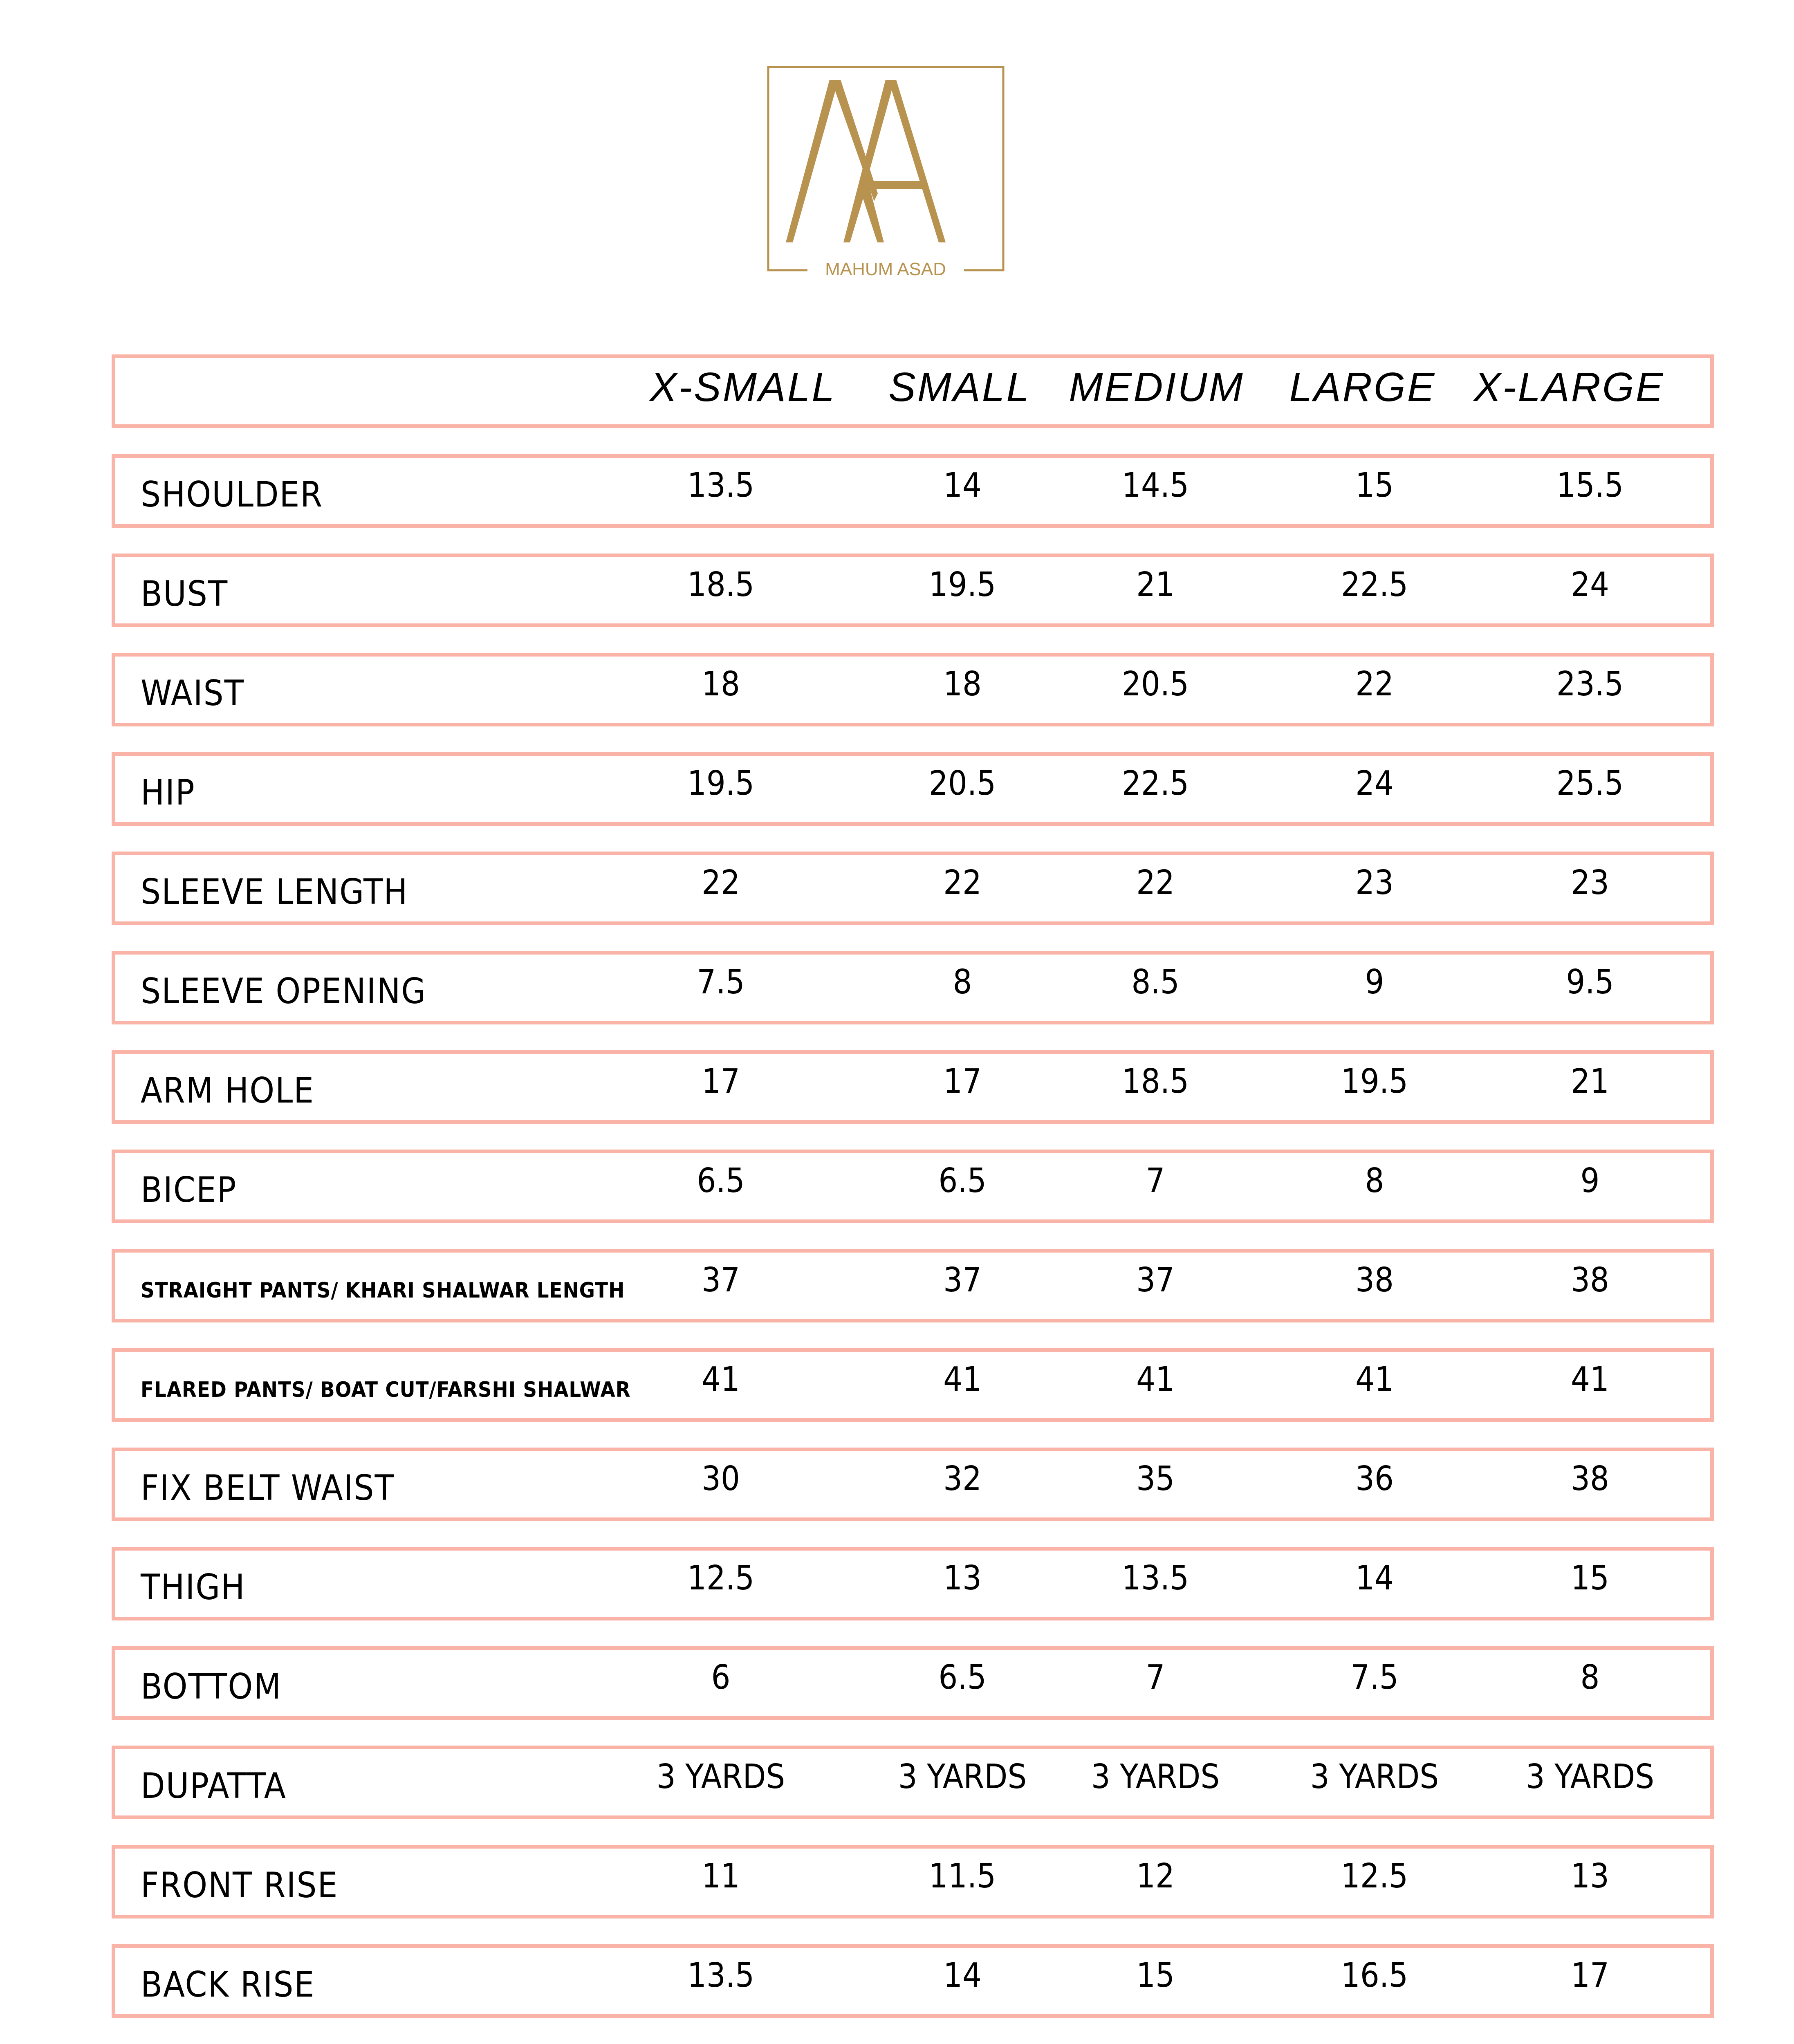  Describe the element at coordinates (1374, 1478) in the screenshot. I see `measurement-value: 36` at that location.